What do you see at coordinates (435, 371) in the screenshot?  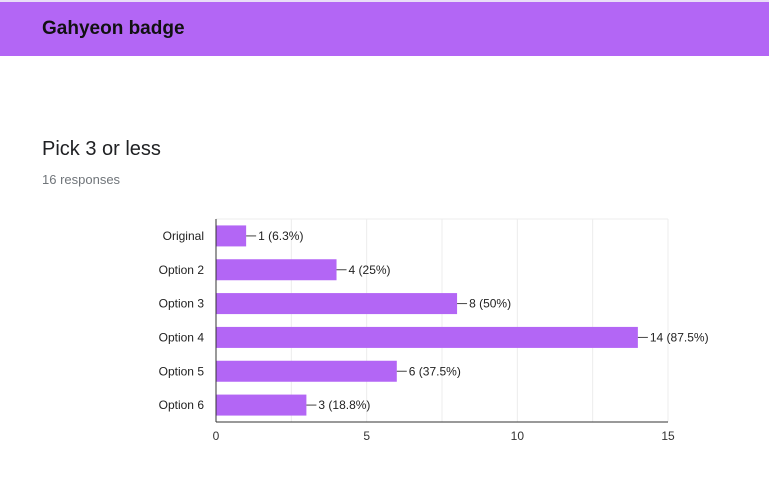 I see `data-label: 6 (37.5%)` at bounding box center [435, 371].